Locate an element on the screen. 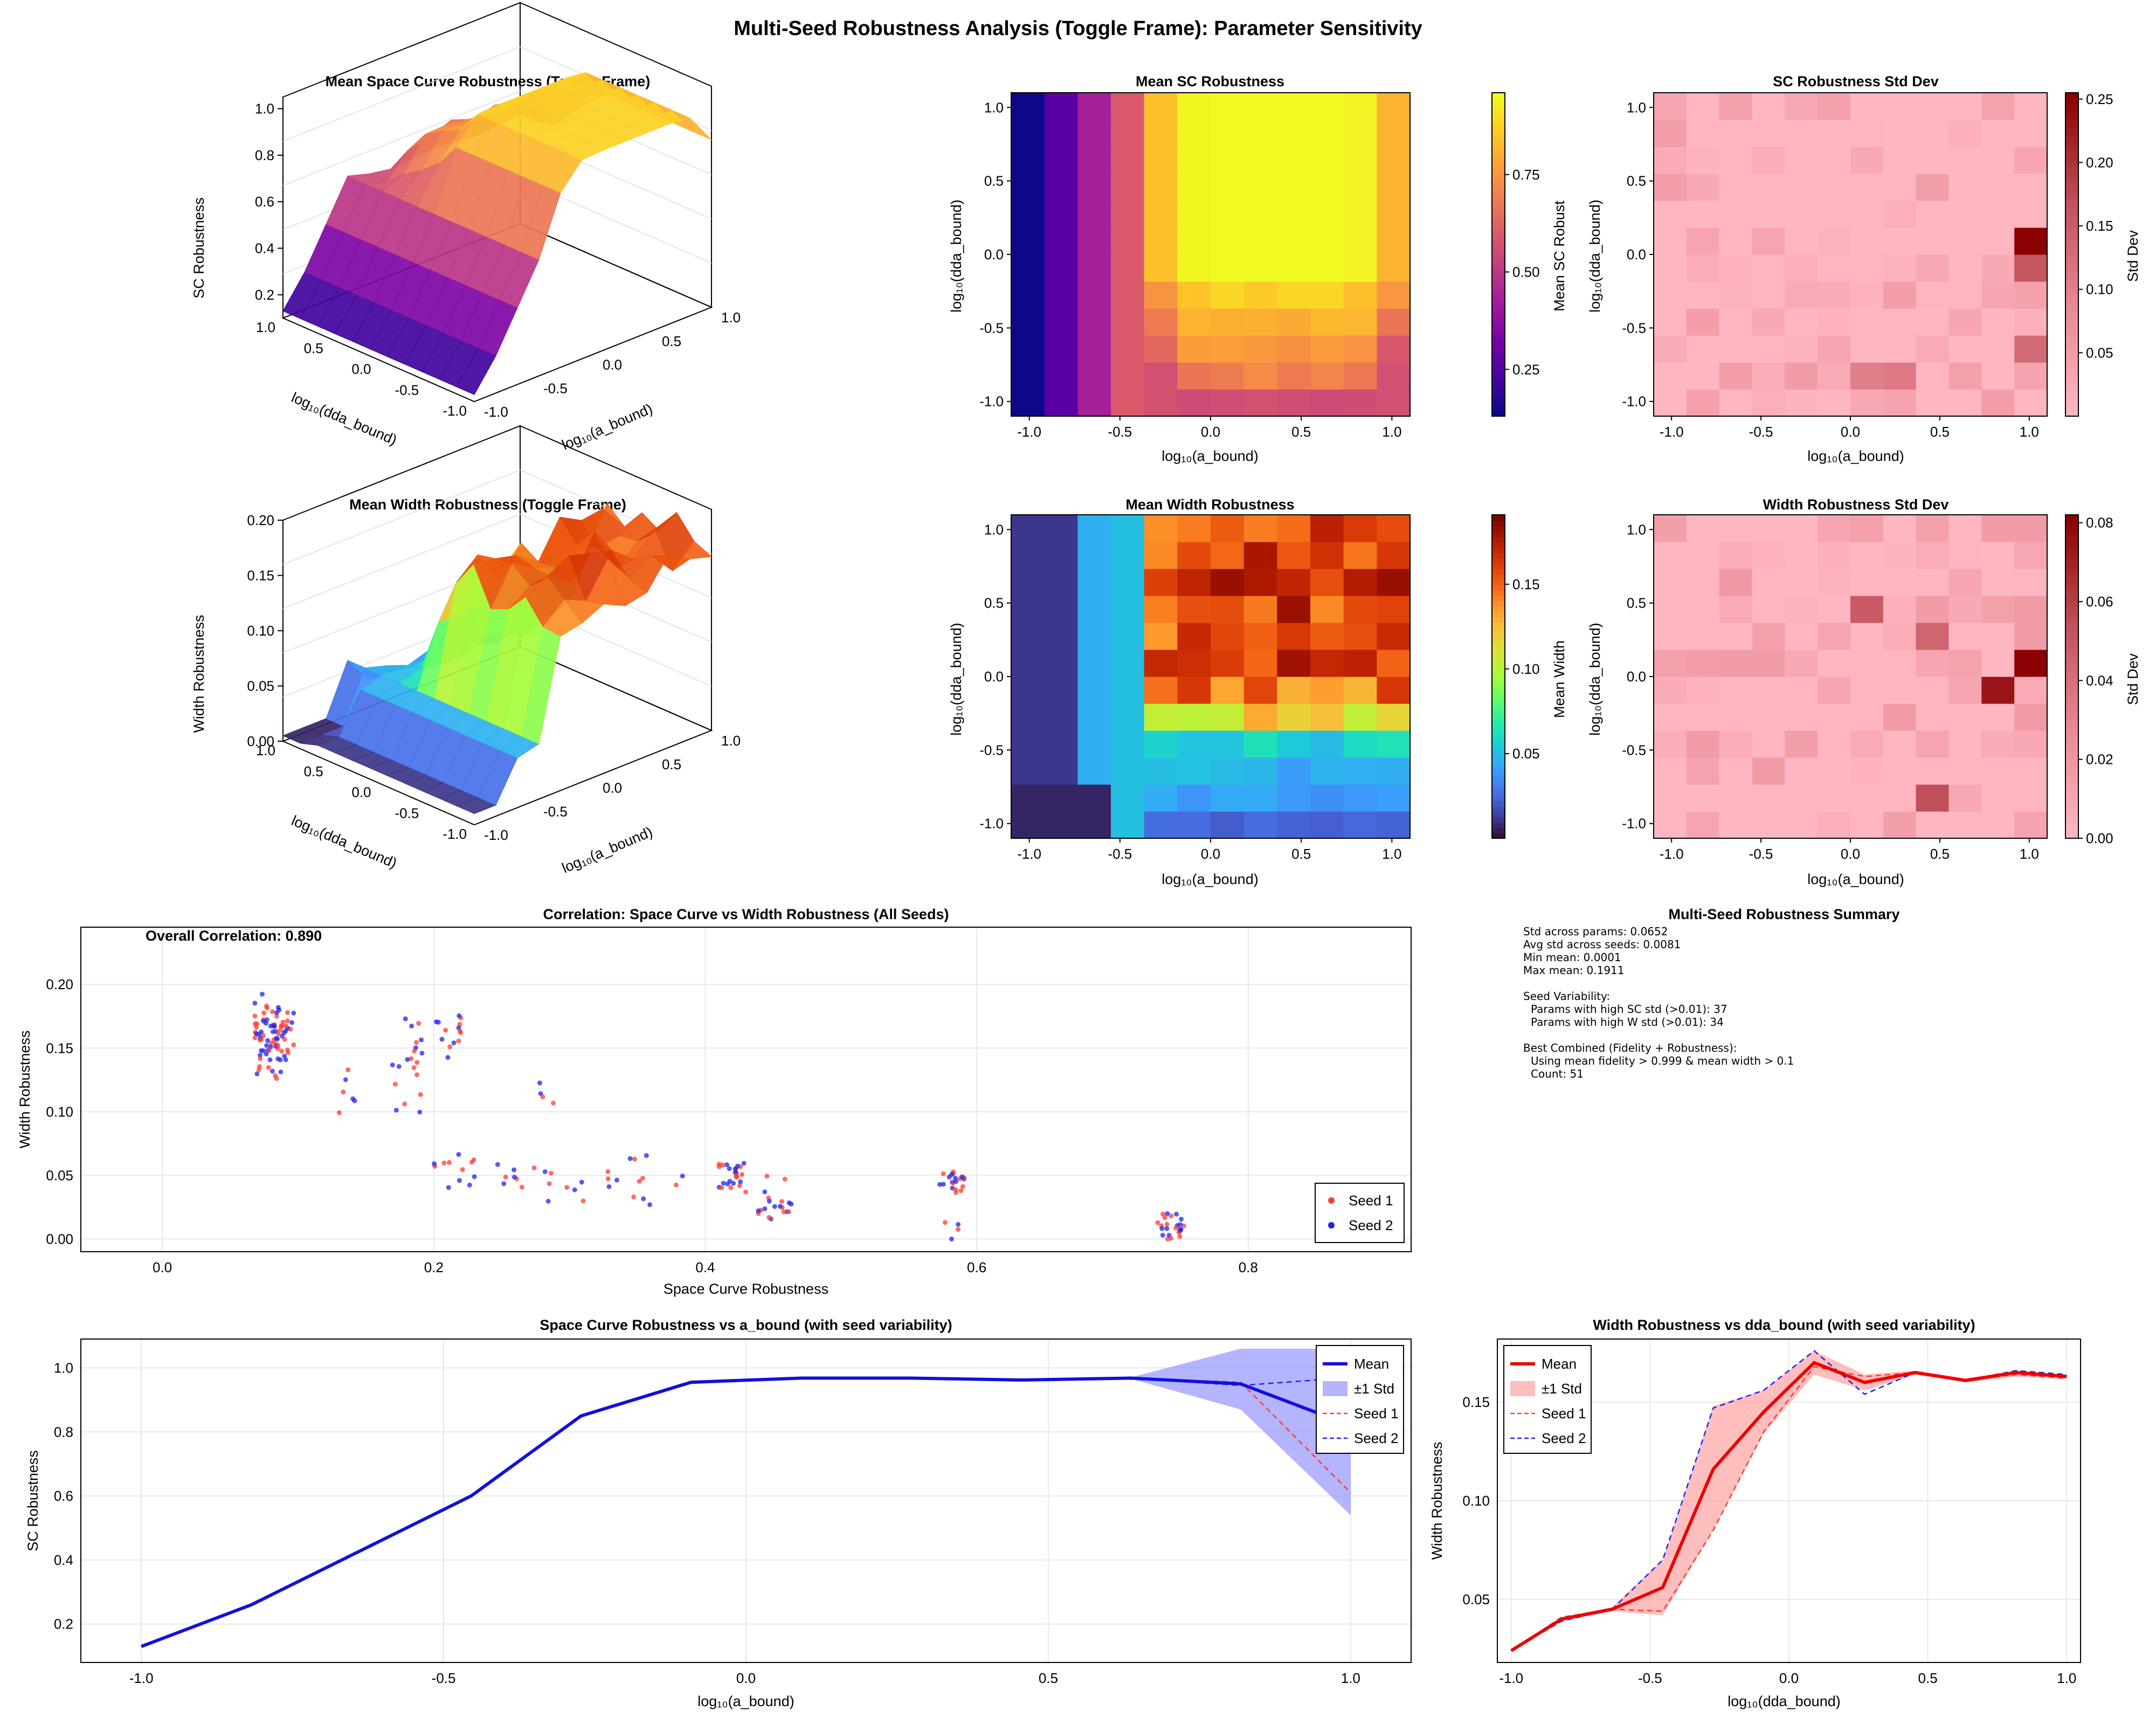 The height and width of the screenshot is (1725, 2156). width-std-title: Width Robustness Std Dev is located at coordinates (1856, 504).